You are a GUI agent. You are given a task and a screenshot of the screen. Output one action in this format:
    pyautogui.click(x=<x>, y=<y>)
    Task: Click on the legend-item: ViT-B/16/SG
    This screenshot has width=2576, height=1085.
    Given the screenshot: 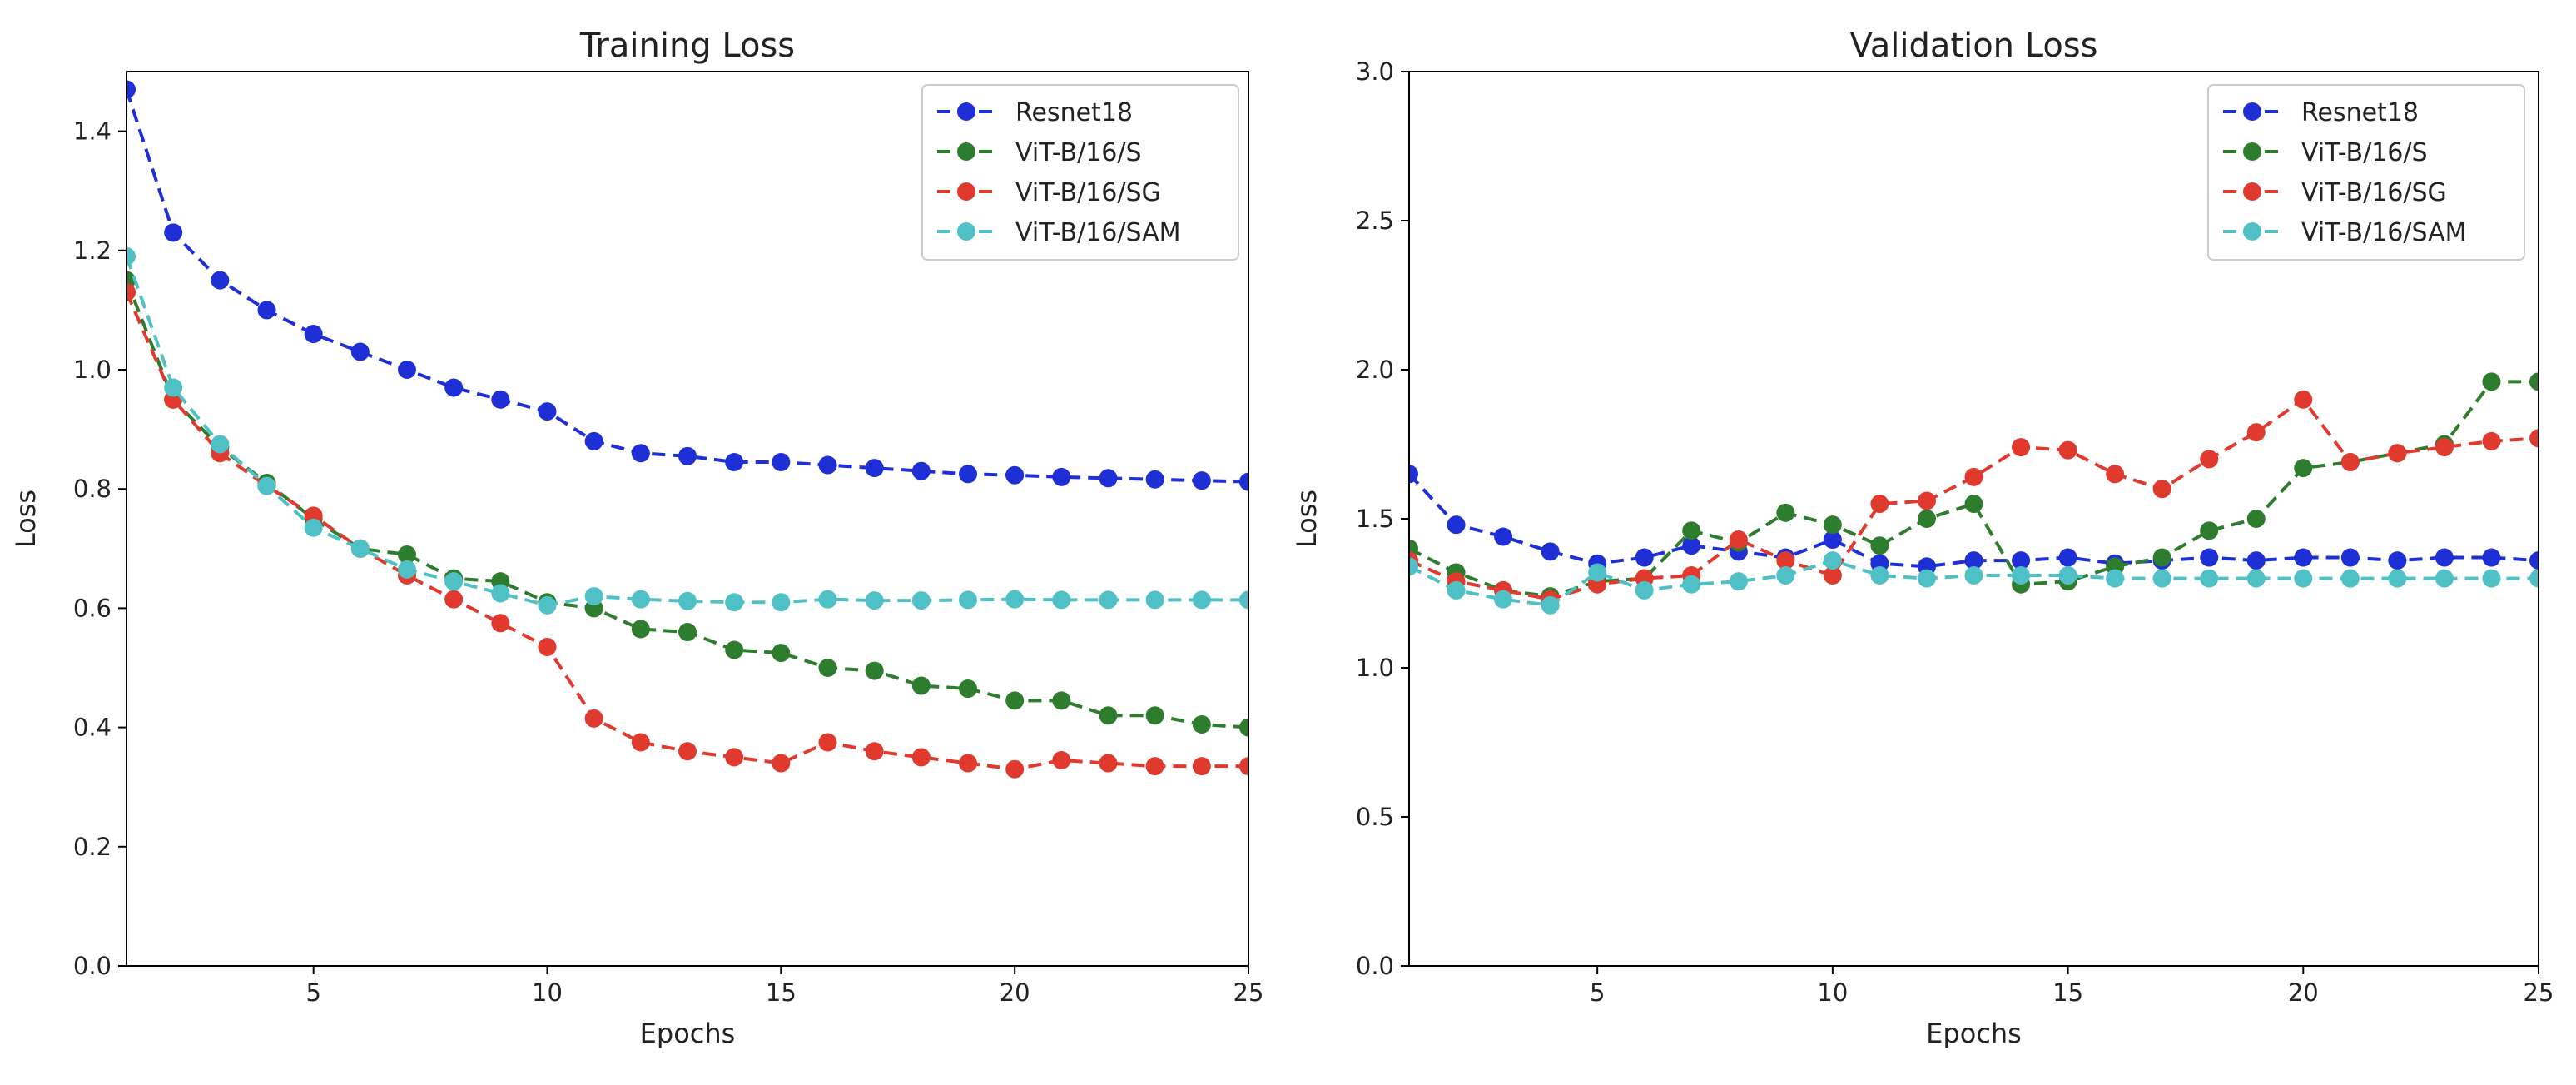 What is the action you would take?
    pyautogui.click(x=2335, y=192)
    